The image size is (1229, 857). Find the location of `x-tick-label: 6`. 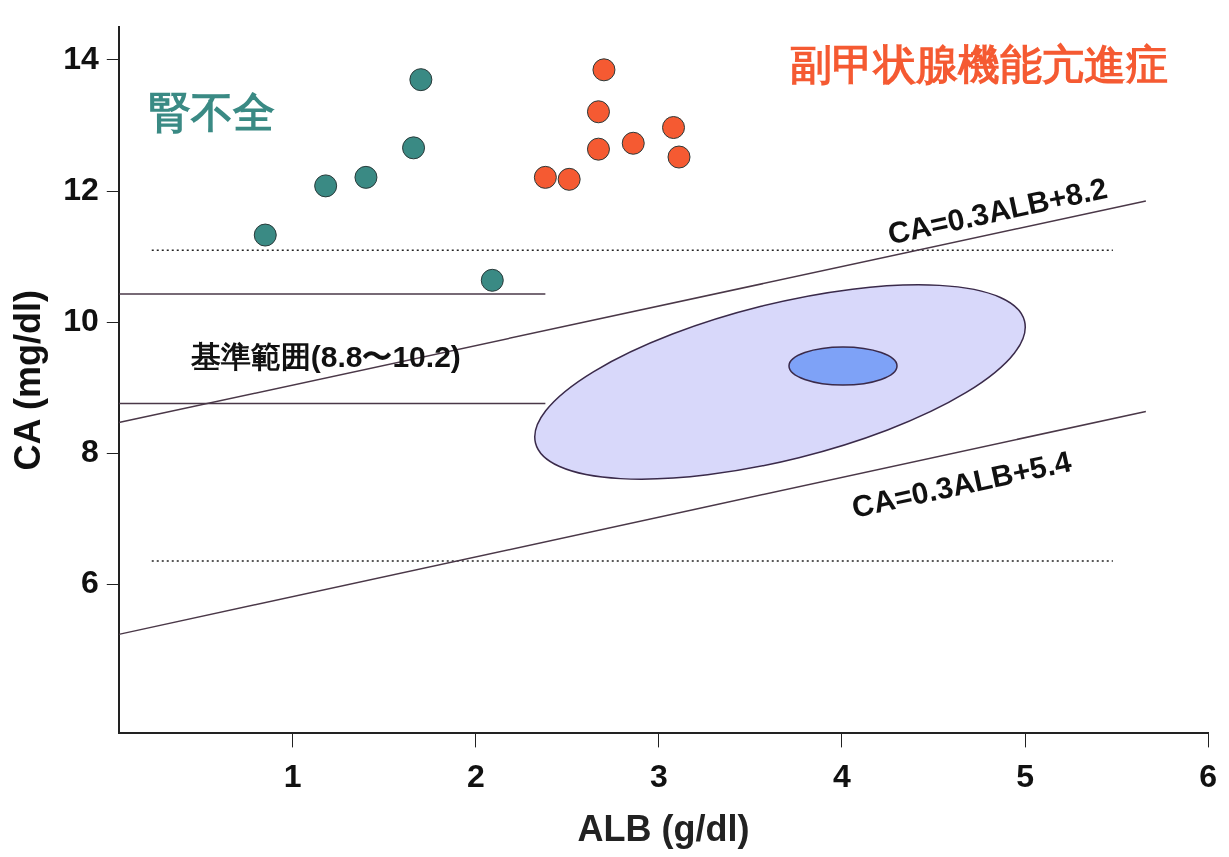

x-tick-label: 6 is located at coordinates (1208, 776).